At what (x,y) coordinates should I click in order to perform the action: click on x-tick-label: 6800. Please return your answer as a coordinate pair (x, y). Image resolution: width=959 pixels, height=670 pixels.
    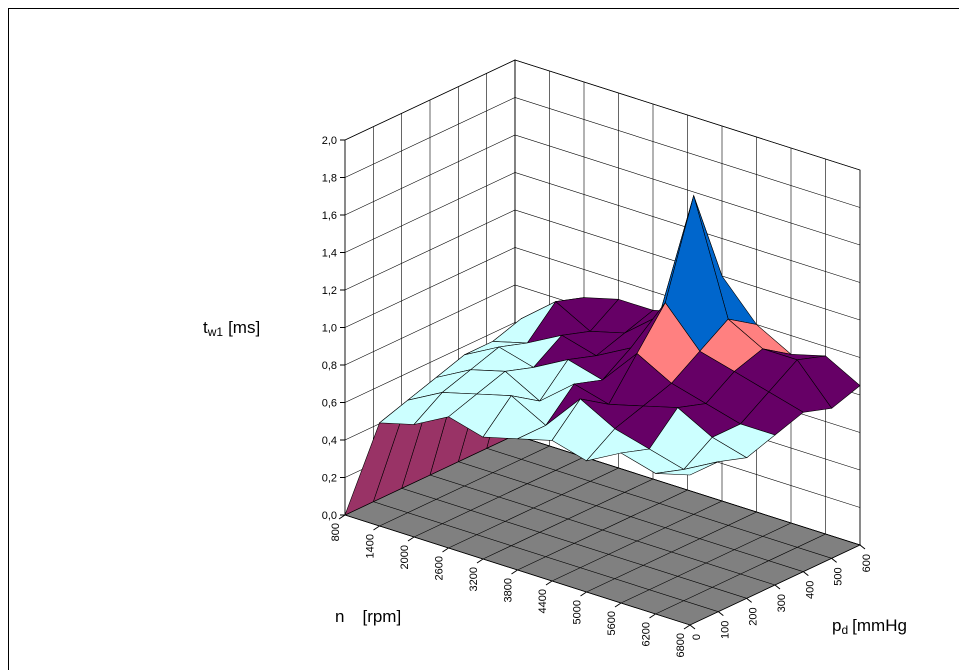
    Looking at the image, I should click on (681, 645).